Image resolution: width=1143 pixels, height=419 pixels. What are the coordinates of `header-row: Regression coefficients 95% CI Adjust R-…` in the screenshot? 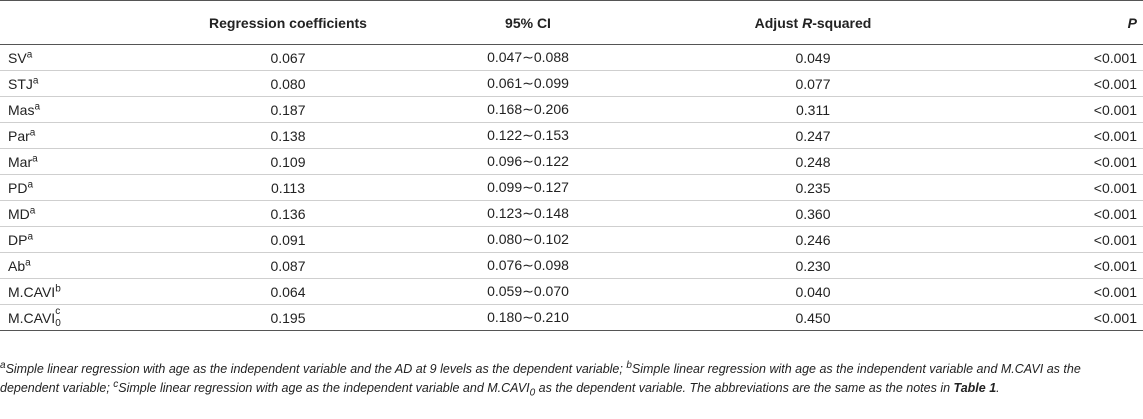 It's located at (571, 22).